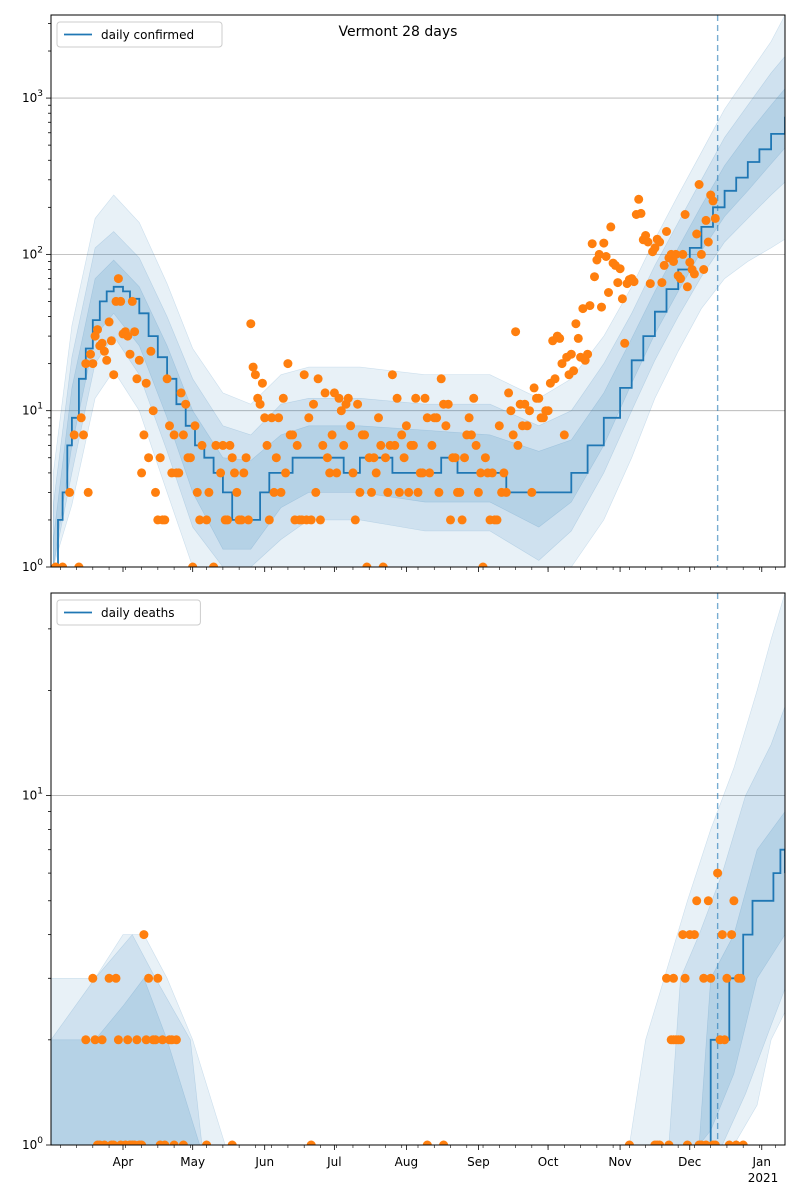 Image resolution: width=800 pixels, height=1200 pixels. What do you see at coordinates (32, 97) in the screenshot?
I see `y-tick-label: 10³` at bounding box center [32, 97].